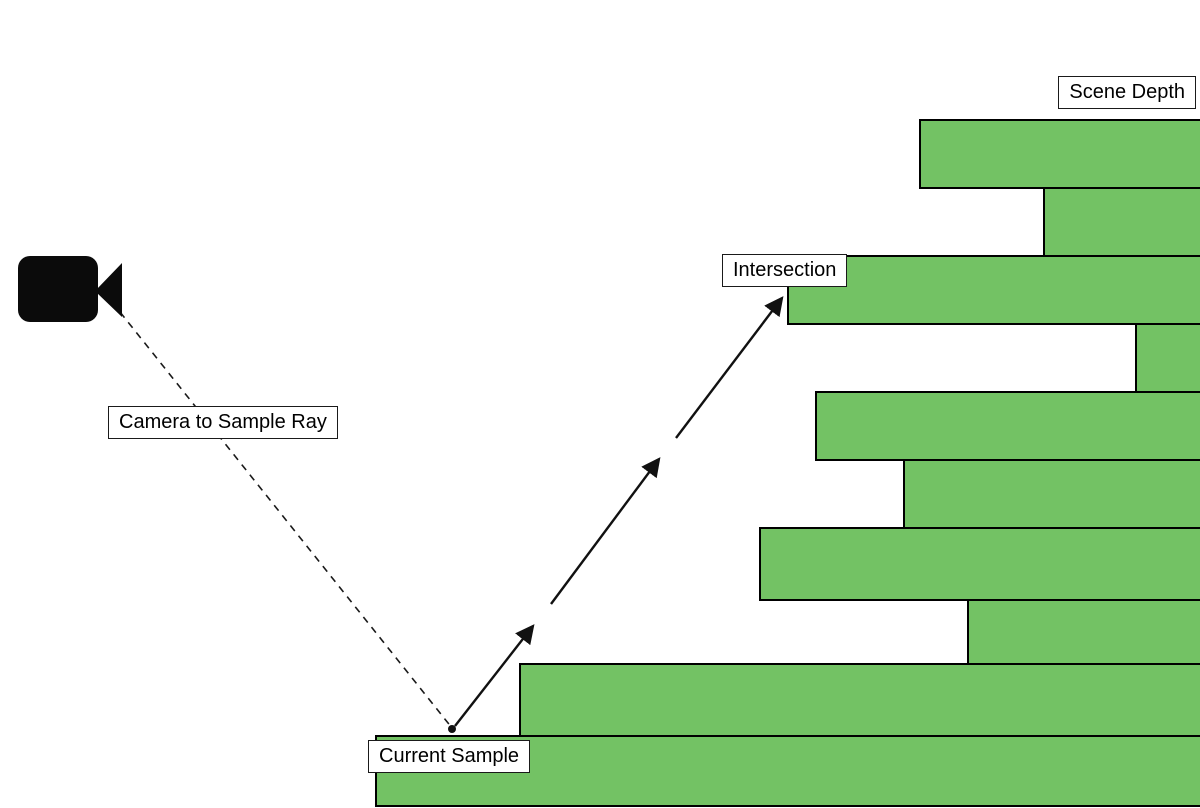 This screenshot has width=1200, height=808. What do you see at coordinates (1127, 92) in the screenshot?
I see `label-scene-depth: Scene Depth` at bounding box center [1127, 92].